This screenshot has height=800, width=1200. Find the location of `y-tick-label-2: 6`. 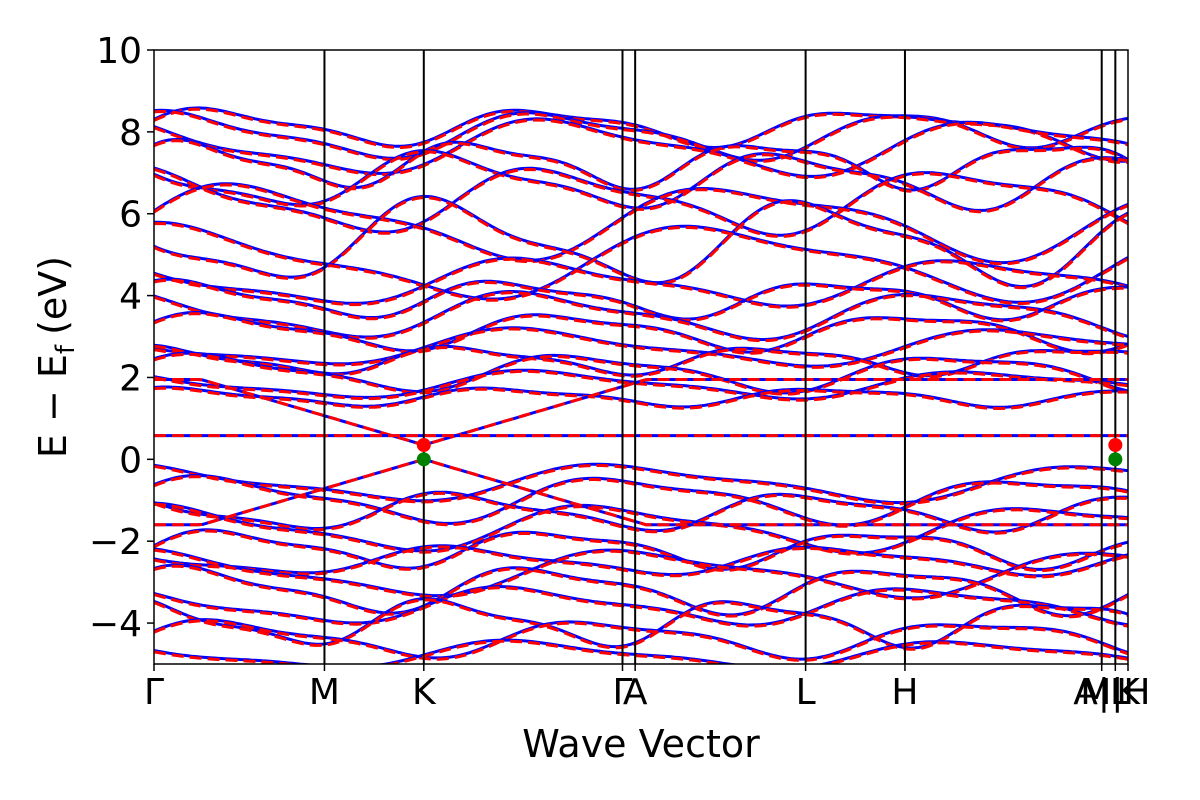

y-tick-label-2: 6 is located at coordinates (130, 215).